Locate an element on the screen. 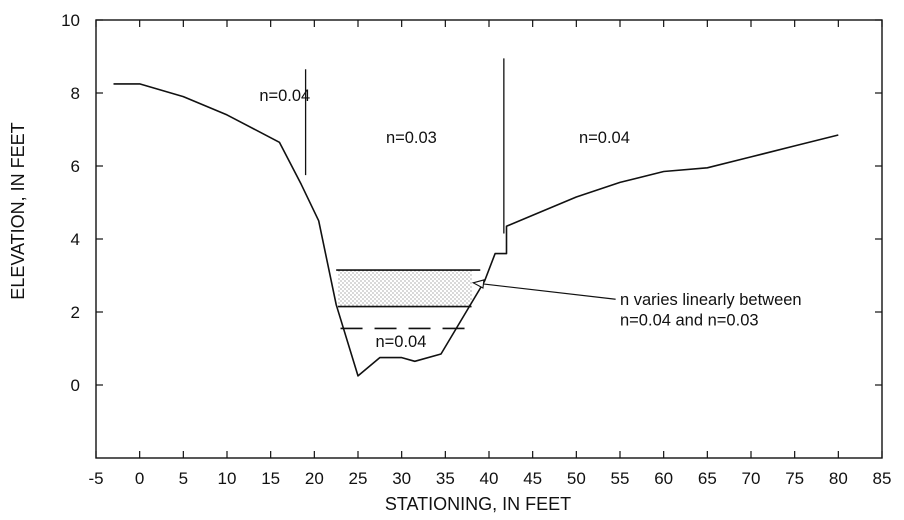  y-tick-label: 0 is located at coordinates (75, 385).